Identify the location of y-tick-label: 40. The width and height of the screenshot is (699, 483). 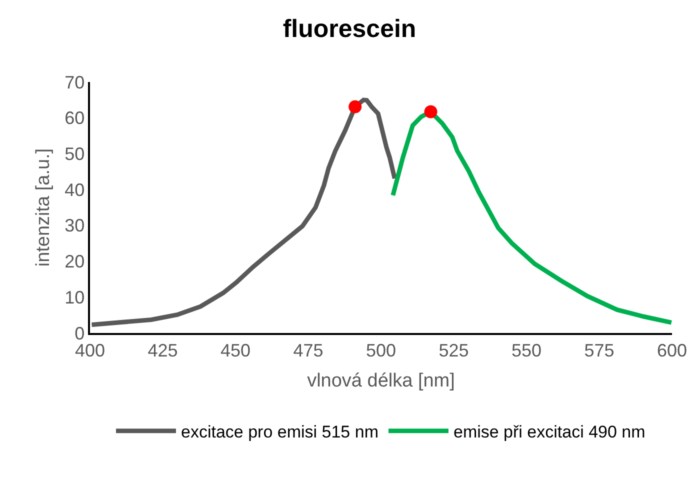
(74, 190).